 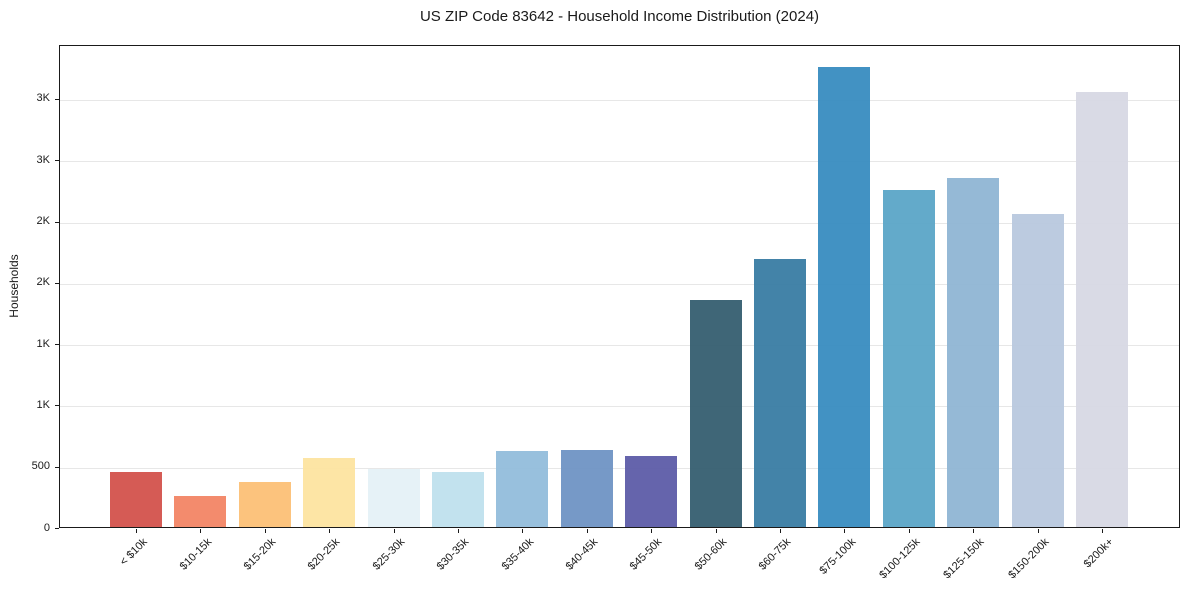 I want to click on bar-45-50k, so click(x=651, y=491).